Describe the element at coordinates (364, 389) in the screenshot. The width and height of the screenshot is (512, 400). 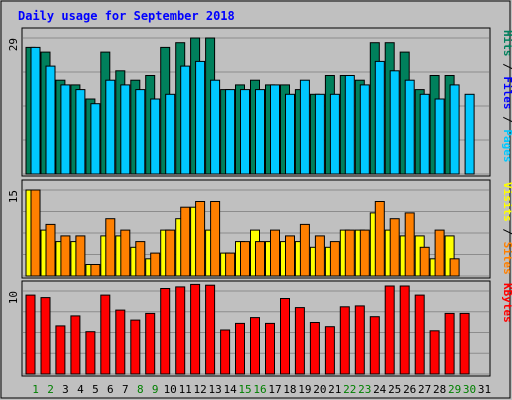
I see `day-label-23: 23` at that location.